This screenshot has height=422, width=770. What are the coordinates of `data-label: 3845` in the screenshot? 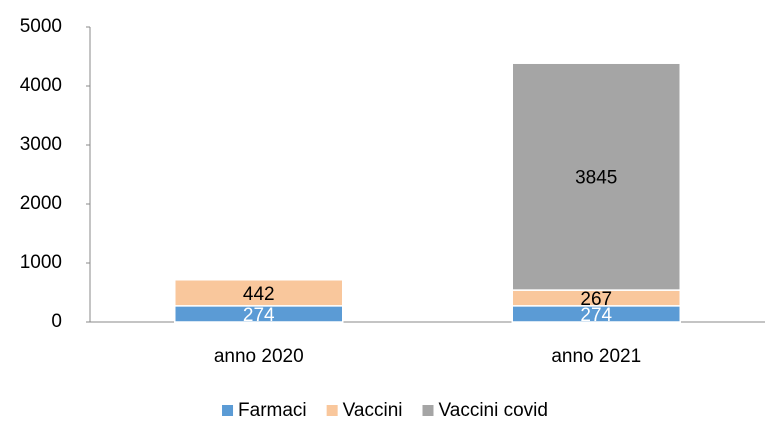 It's located at (596, 178).